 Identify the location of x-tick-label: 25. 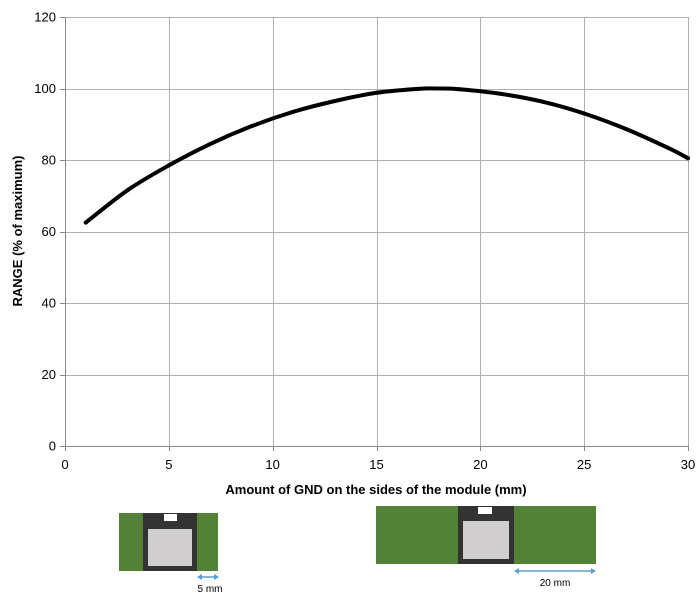
(584, 464).